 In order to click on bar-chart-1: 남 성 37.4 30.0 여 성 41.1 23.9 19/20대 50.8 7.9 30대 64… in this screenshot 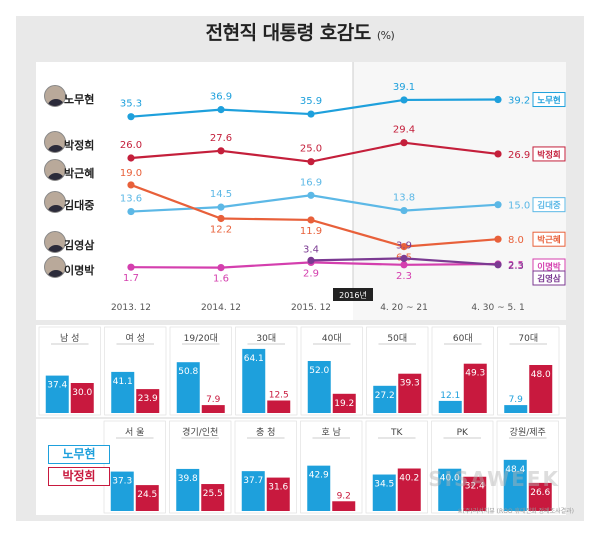, I will do `click(299, 371)`.